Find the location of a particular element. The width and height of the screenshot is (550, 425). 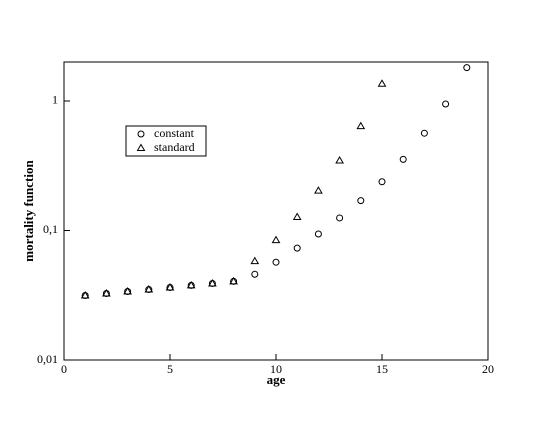

x-tick-label: 20 is located at coordinates (488, 369).